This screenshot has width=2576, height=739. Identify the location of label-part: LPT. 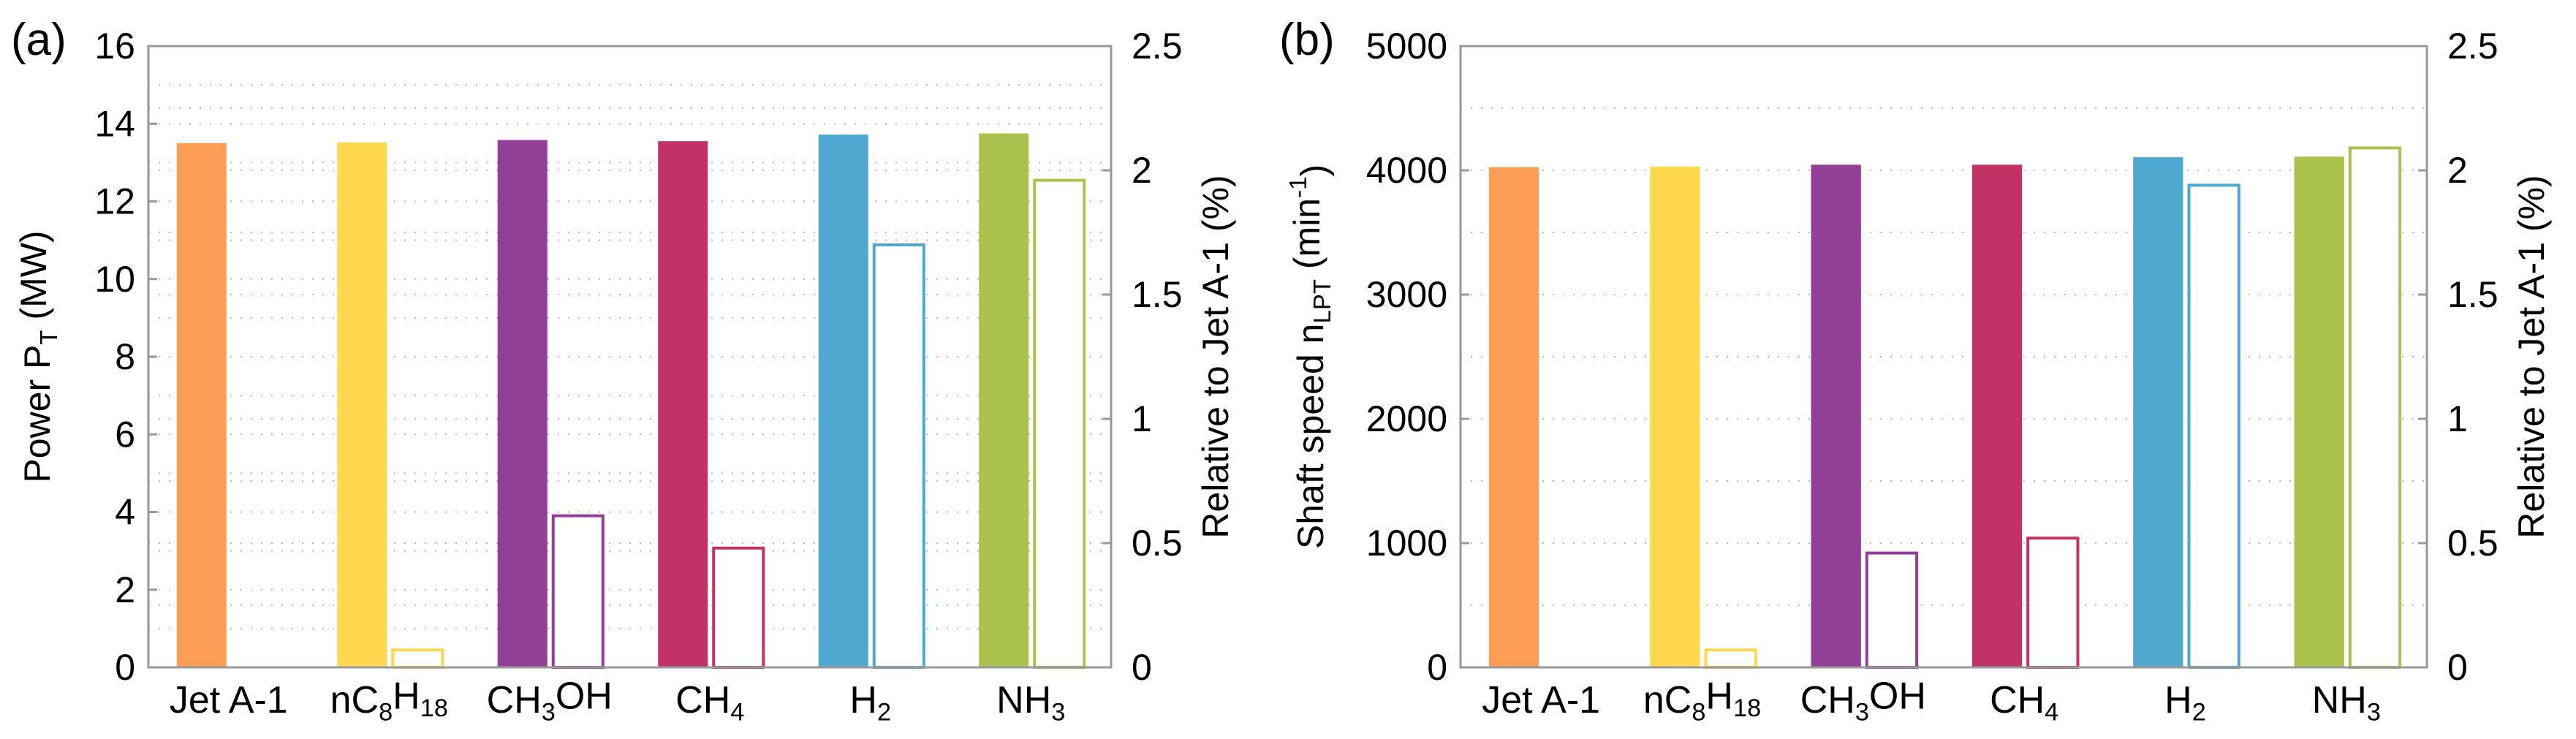
(1322, 301).